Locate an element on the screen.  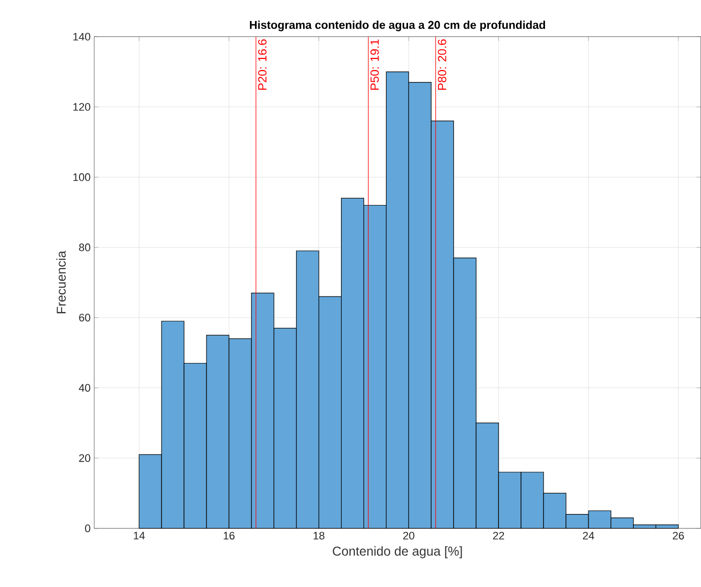
y-tick-label: 120 is located at coordinates (81, 107).